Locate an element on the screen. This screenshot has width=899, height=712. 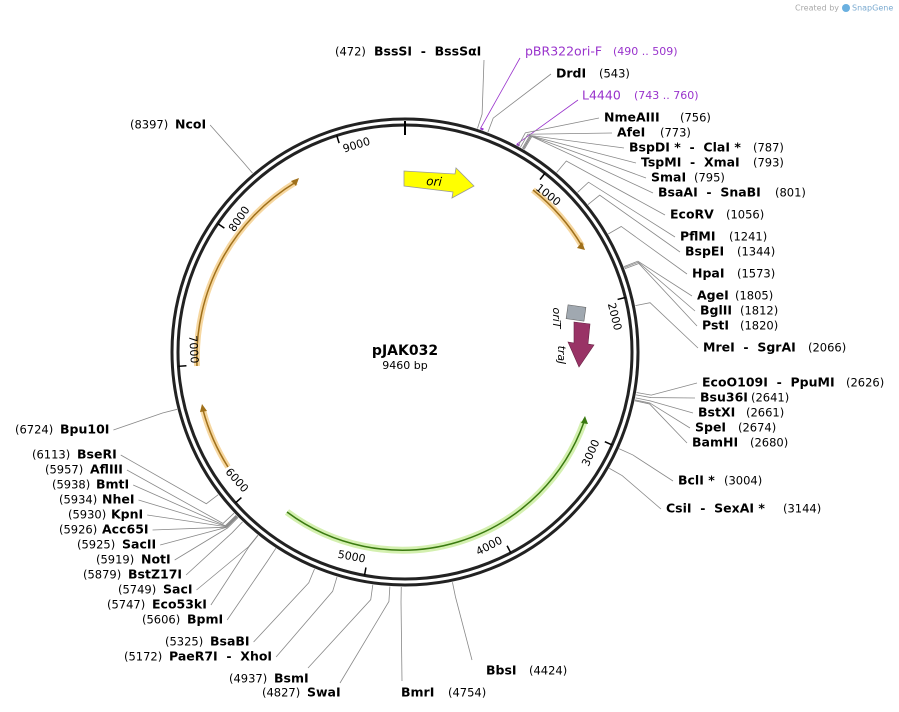
site-name: Acc65I is located at coordinates (125, 529).